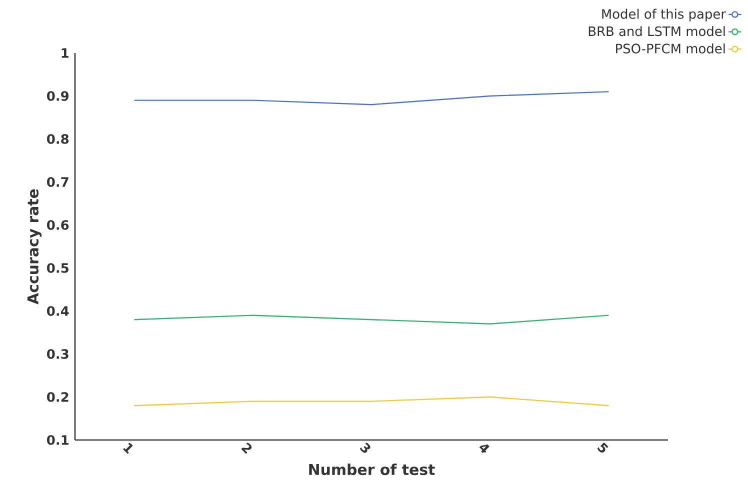 The image size is (748, 491). I want to click on x-tick-label: 3, so click(365, 447).